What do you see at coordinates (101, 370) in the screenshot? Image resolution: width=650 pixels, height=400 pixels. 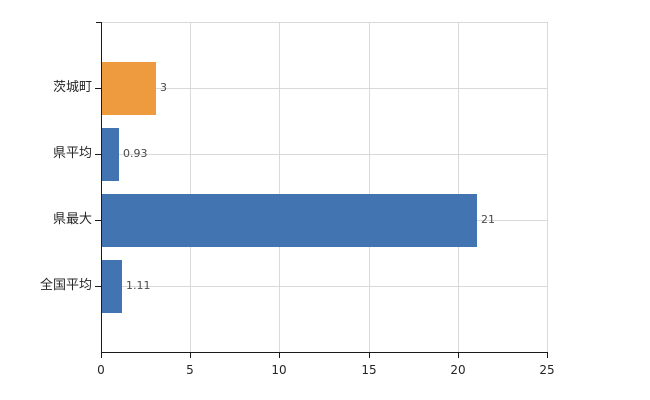 I see `x-axis-tick-label: 0` at bounding box center [101, 370].